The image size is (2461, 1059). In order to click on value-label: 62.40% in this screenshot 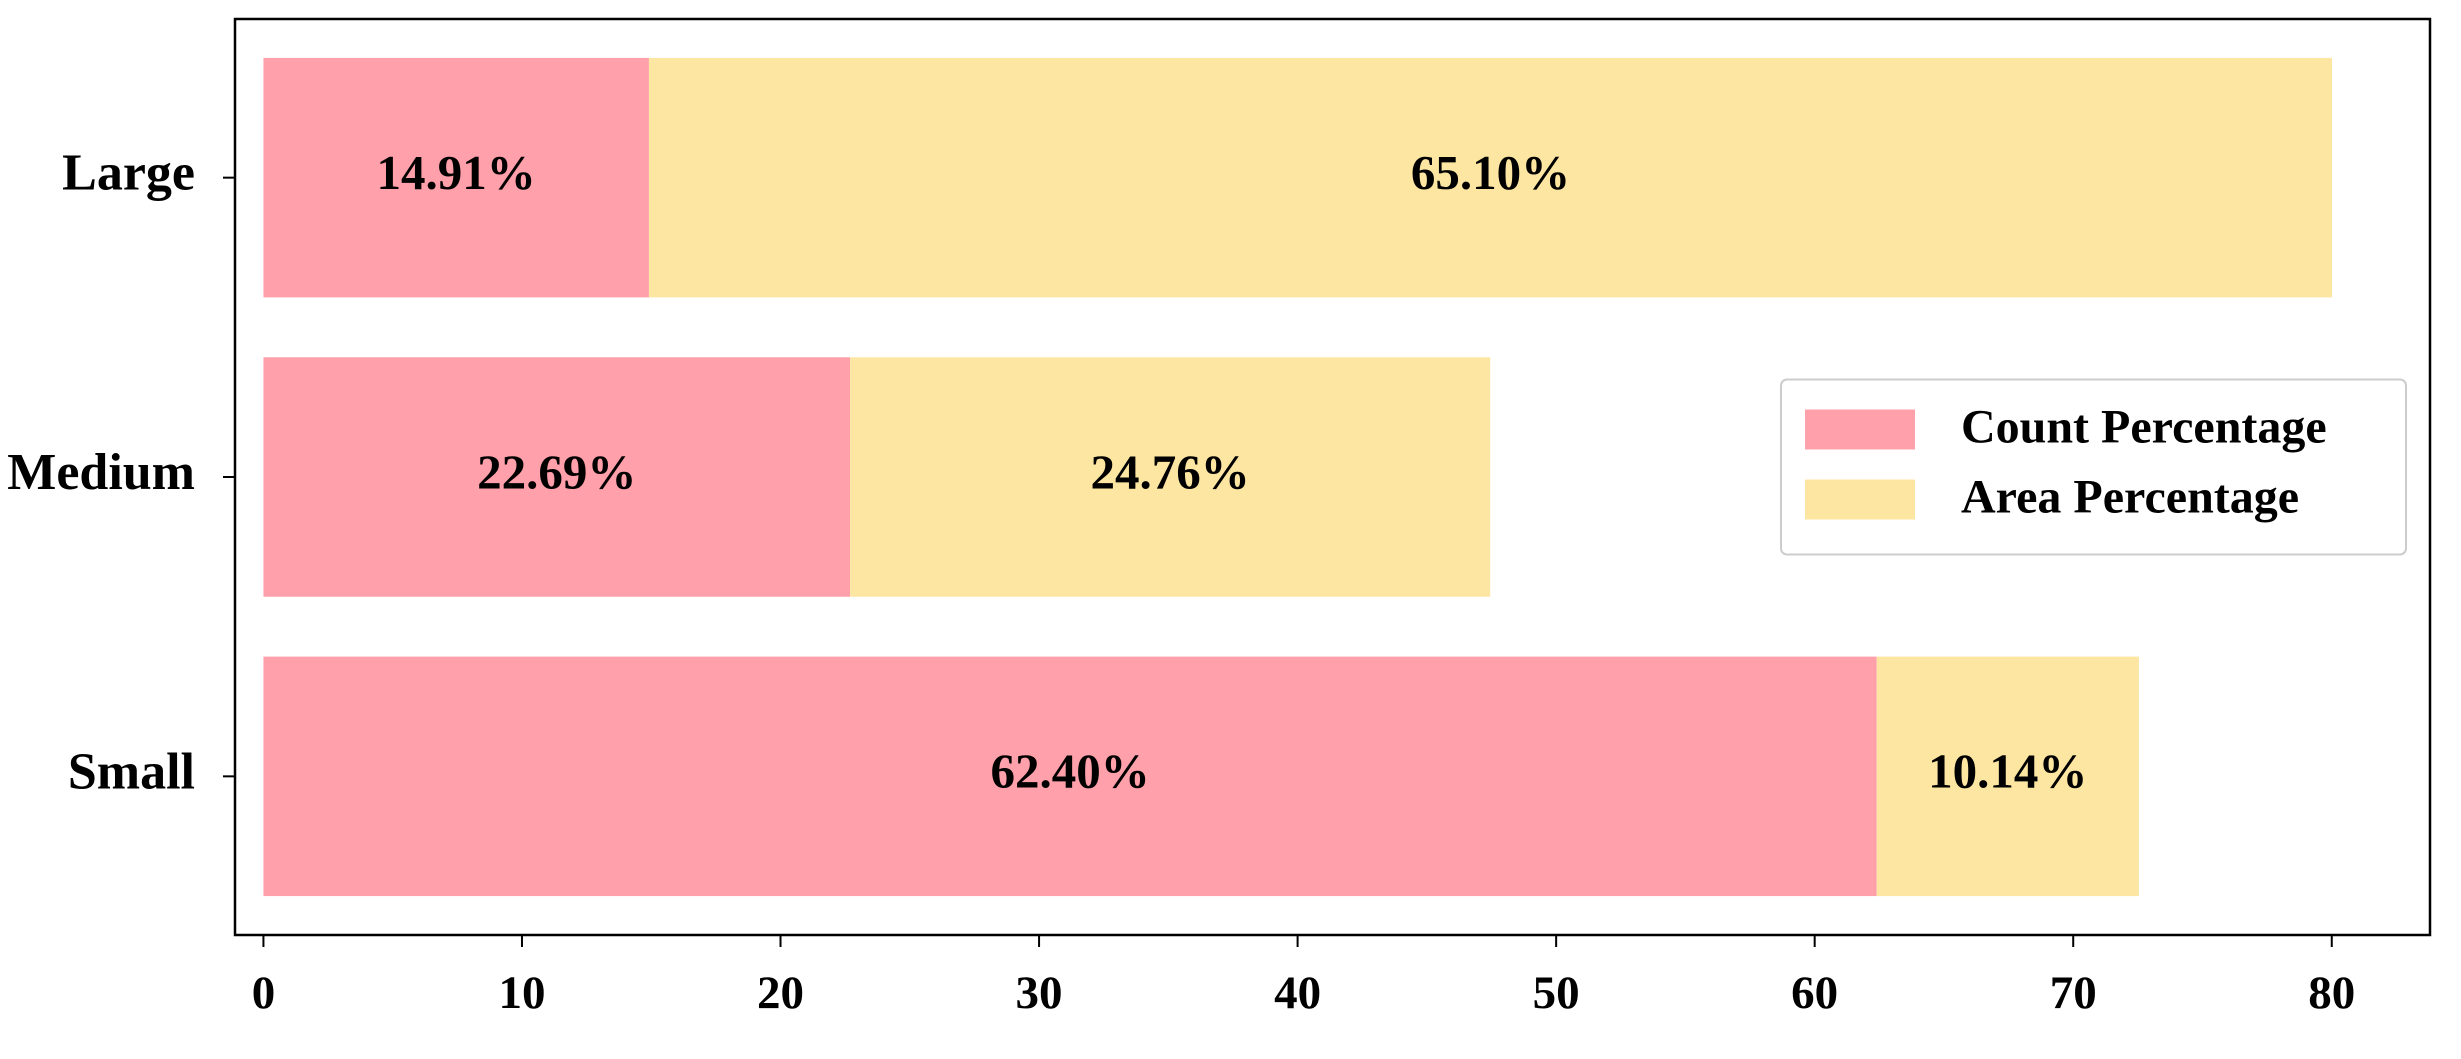, I will do `click(1069, 771)`.